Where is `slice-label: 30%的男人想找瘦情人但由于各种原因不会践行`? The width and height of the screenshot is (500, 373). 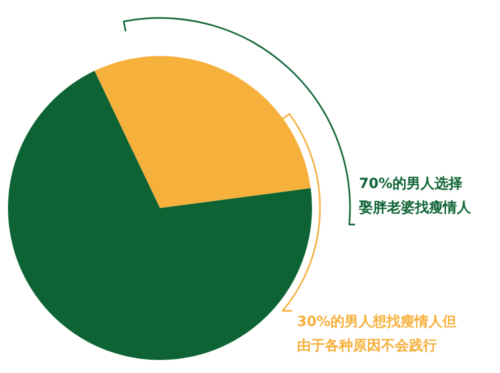 slice-label: 30%的男人想找瘦情人但由于各种原因不会践行 is located at coordinates (377, 333).